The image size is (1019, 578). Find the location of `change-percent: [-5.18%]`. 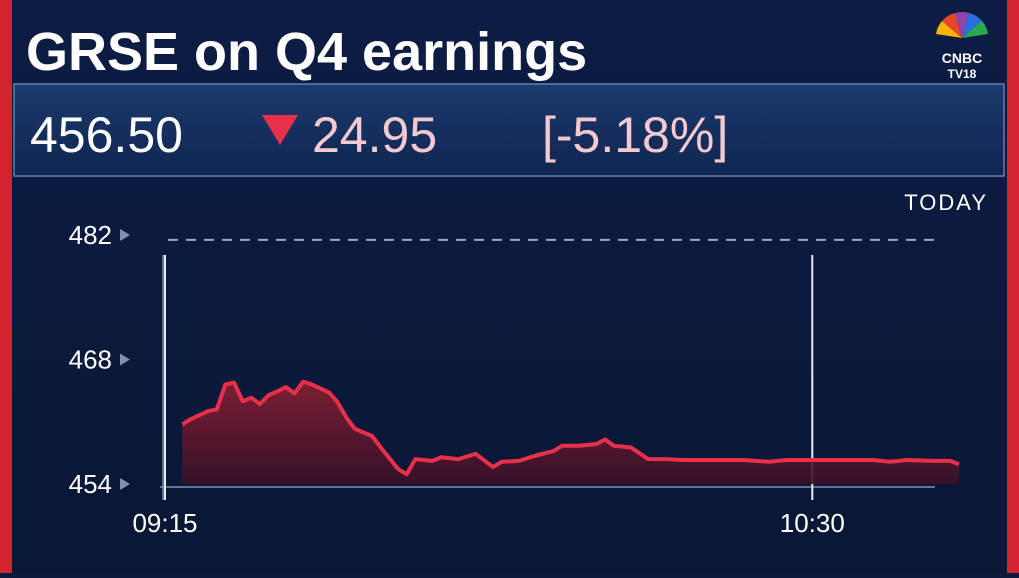

change-percent: [-5.18%] is located at coordinates (635, 135).